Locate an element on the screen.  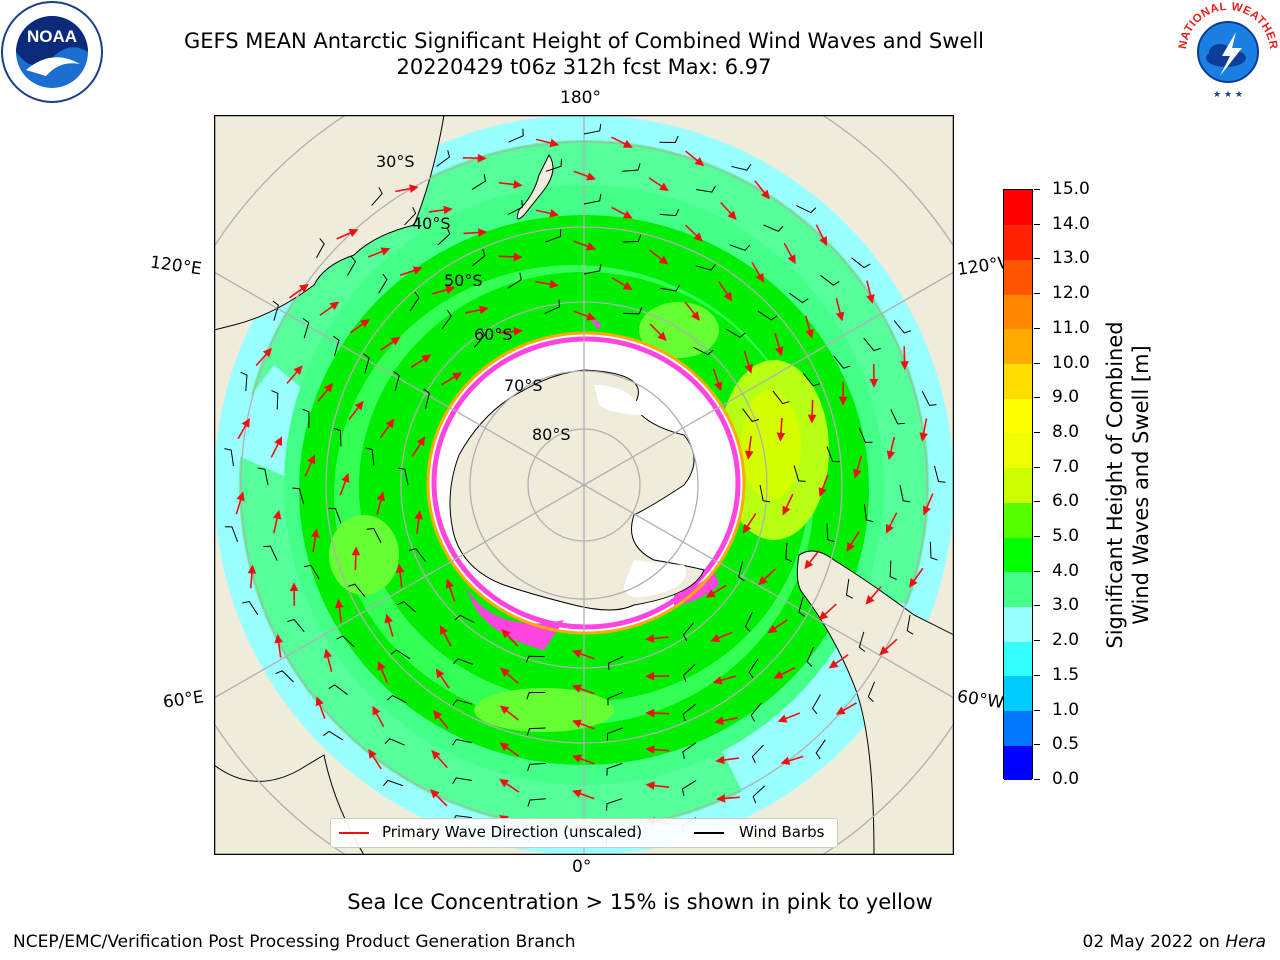
lon-label-60e: 60°E is located at coordinates (183, 700).